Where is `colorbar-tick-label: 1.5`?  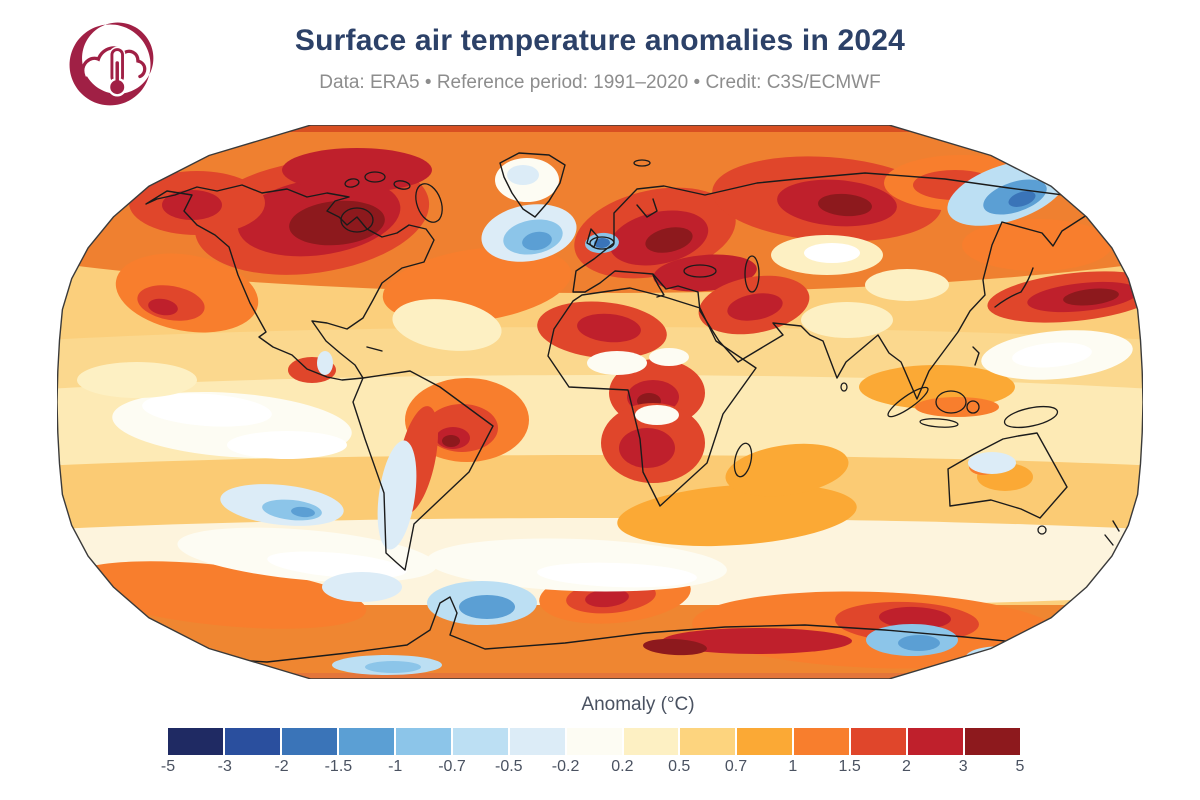
colorbar-tick-label: 1.5 is located at coordinates (849, 766).